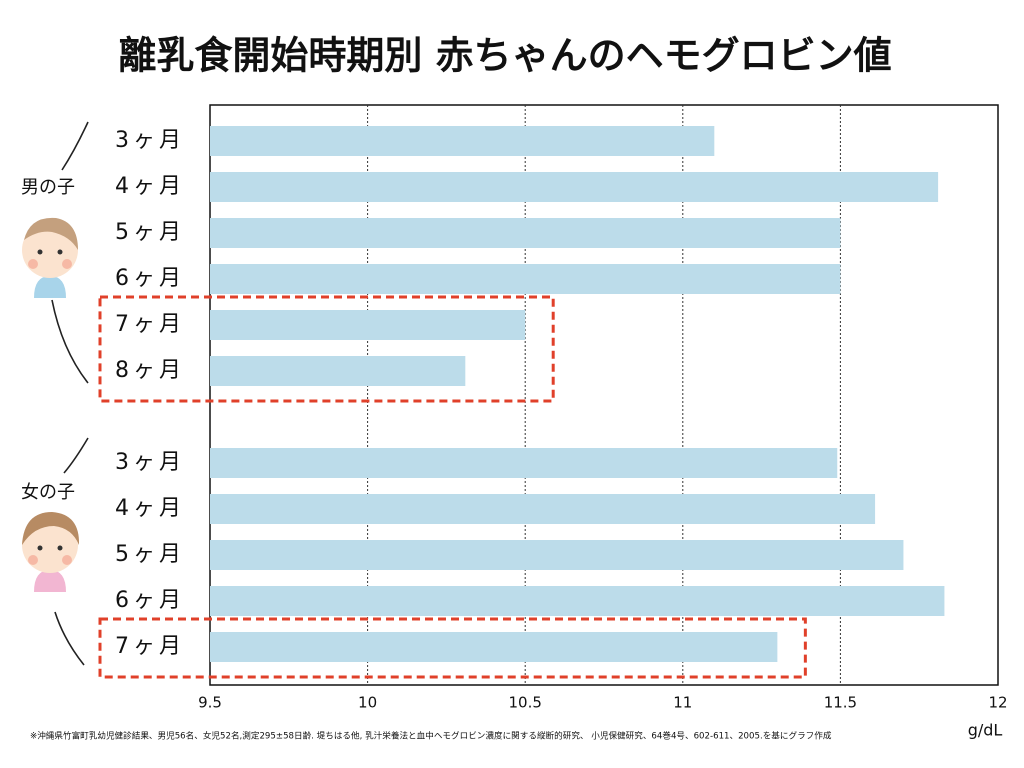  Describe the element at coordinates (367, 703) in the screenshot. I see `x-tick-label: 10` at that location.